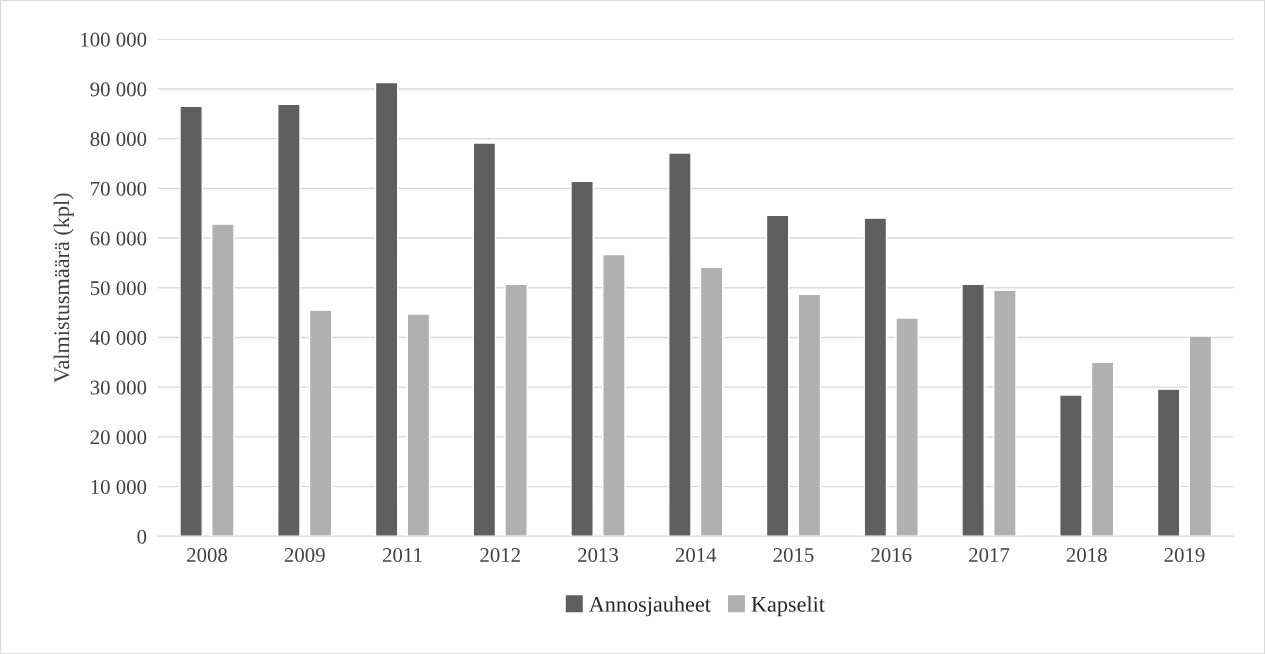 The image size is (1265, 654). I want to click on y-tick-label: 70 000, so click(119, 188).